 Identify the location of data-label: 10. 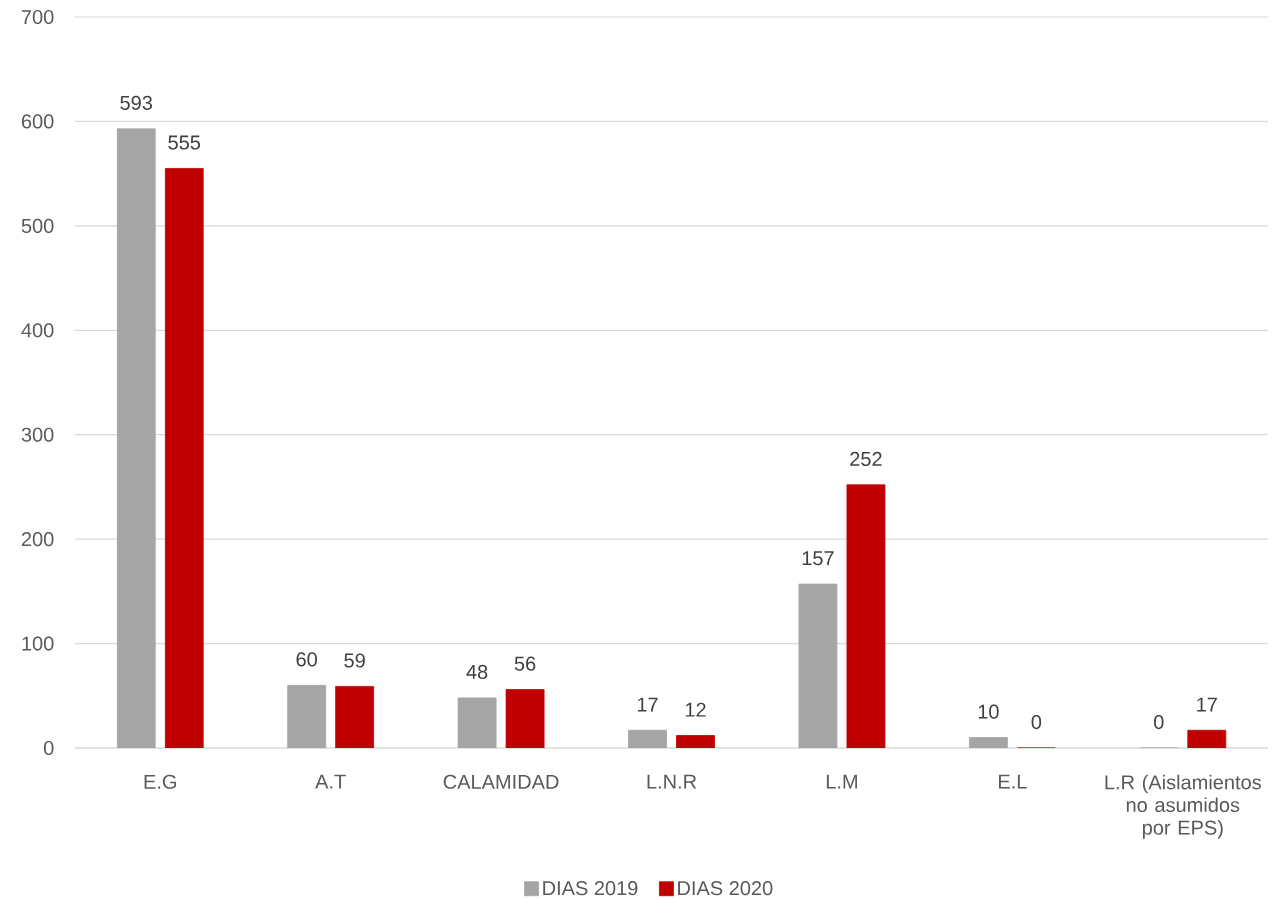
(988, 711).